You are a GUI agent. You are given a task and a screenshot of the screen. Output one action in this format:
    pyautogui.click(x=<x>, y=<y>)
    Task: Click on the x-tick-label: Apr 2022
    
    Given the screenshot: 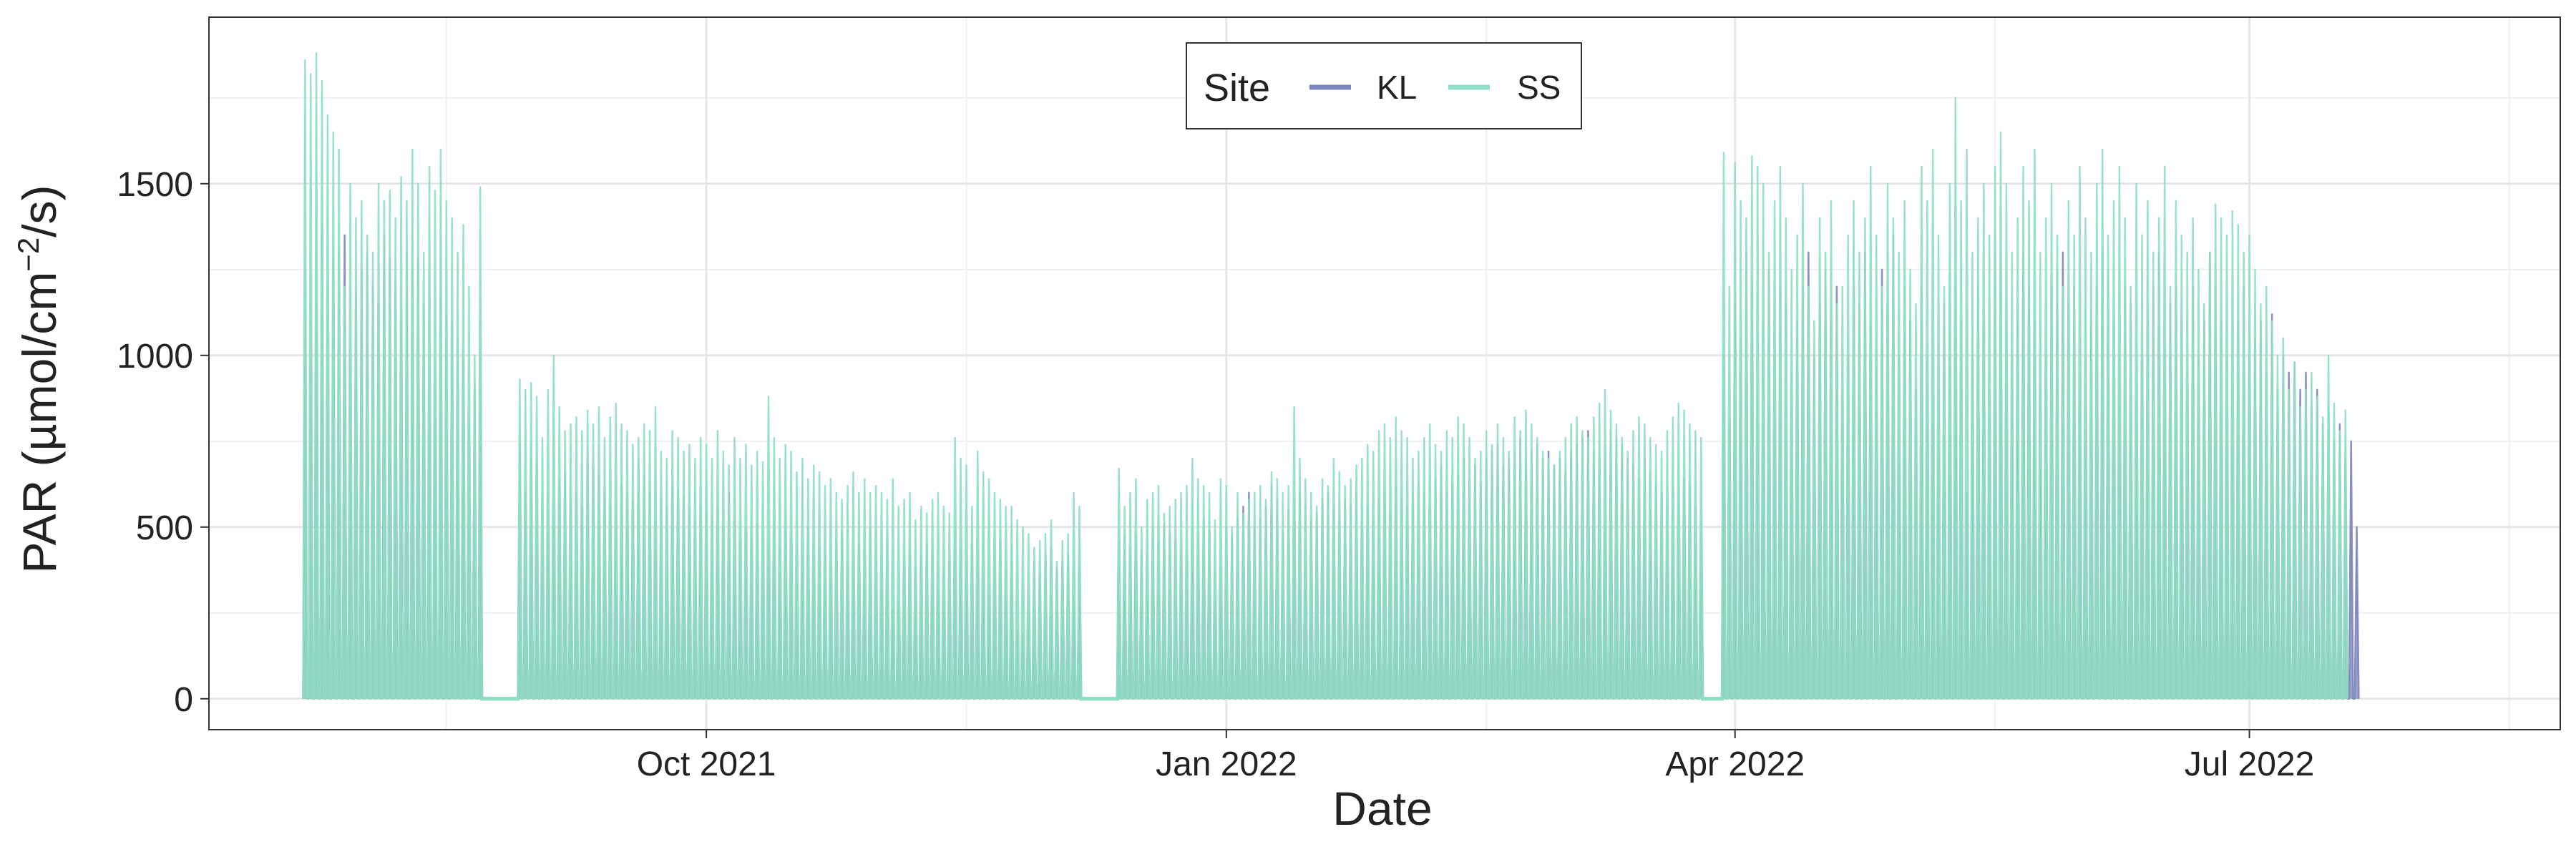 What is the action you would take?
    pyautogui.click(x=1735, y=764)
    